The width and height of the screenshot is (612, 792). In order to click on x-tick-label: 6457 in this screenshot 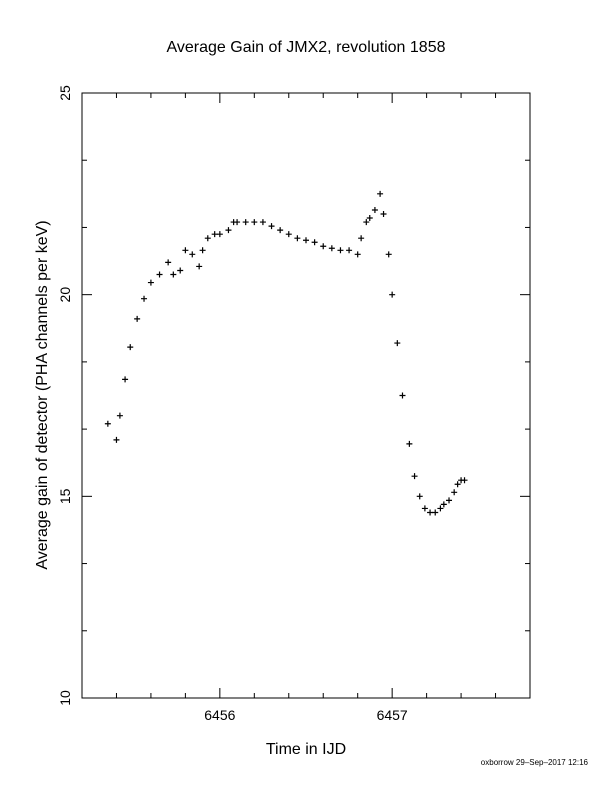, I will do `click(392, 715)`.